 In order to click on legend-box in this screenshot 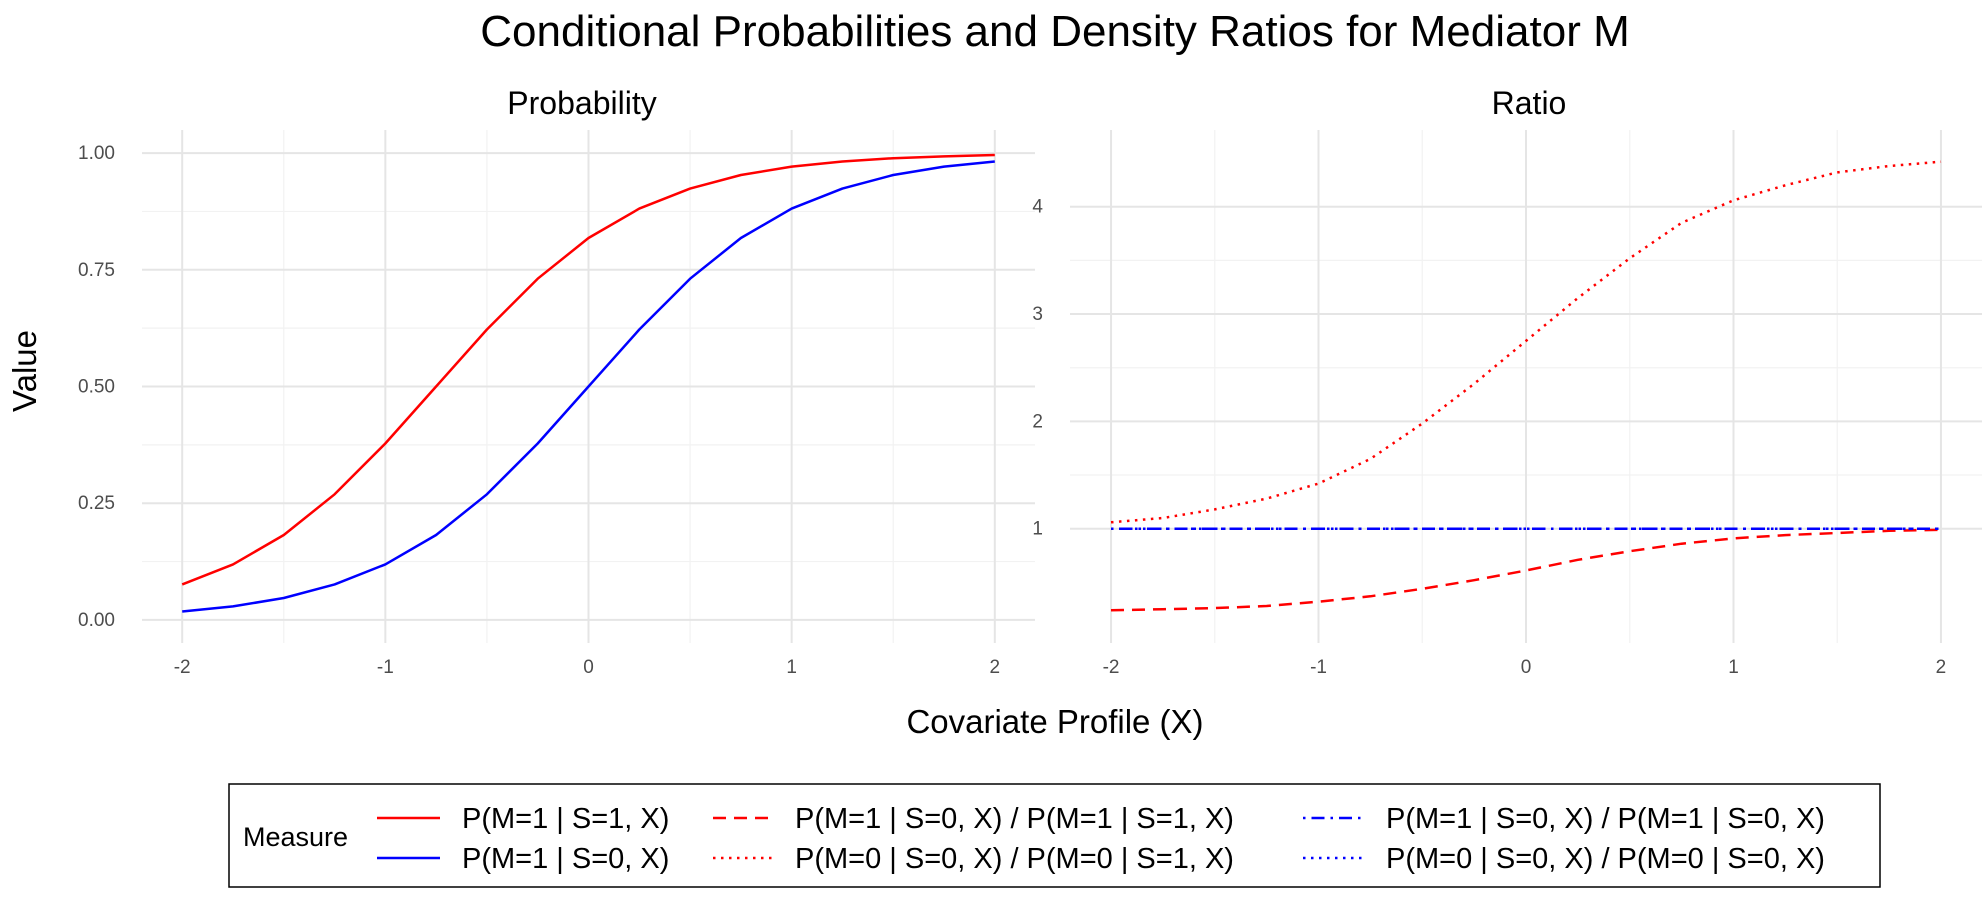, I will do `click(1054, 835)`.